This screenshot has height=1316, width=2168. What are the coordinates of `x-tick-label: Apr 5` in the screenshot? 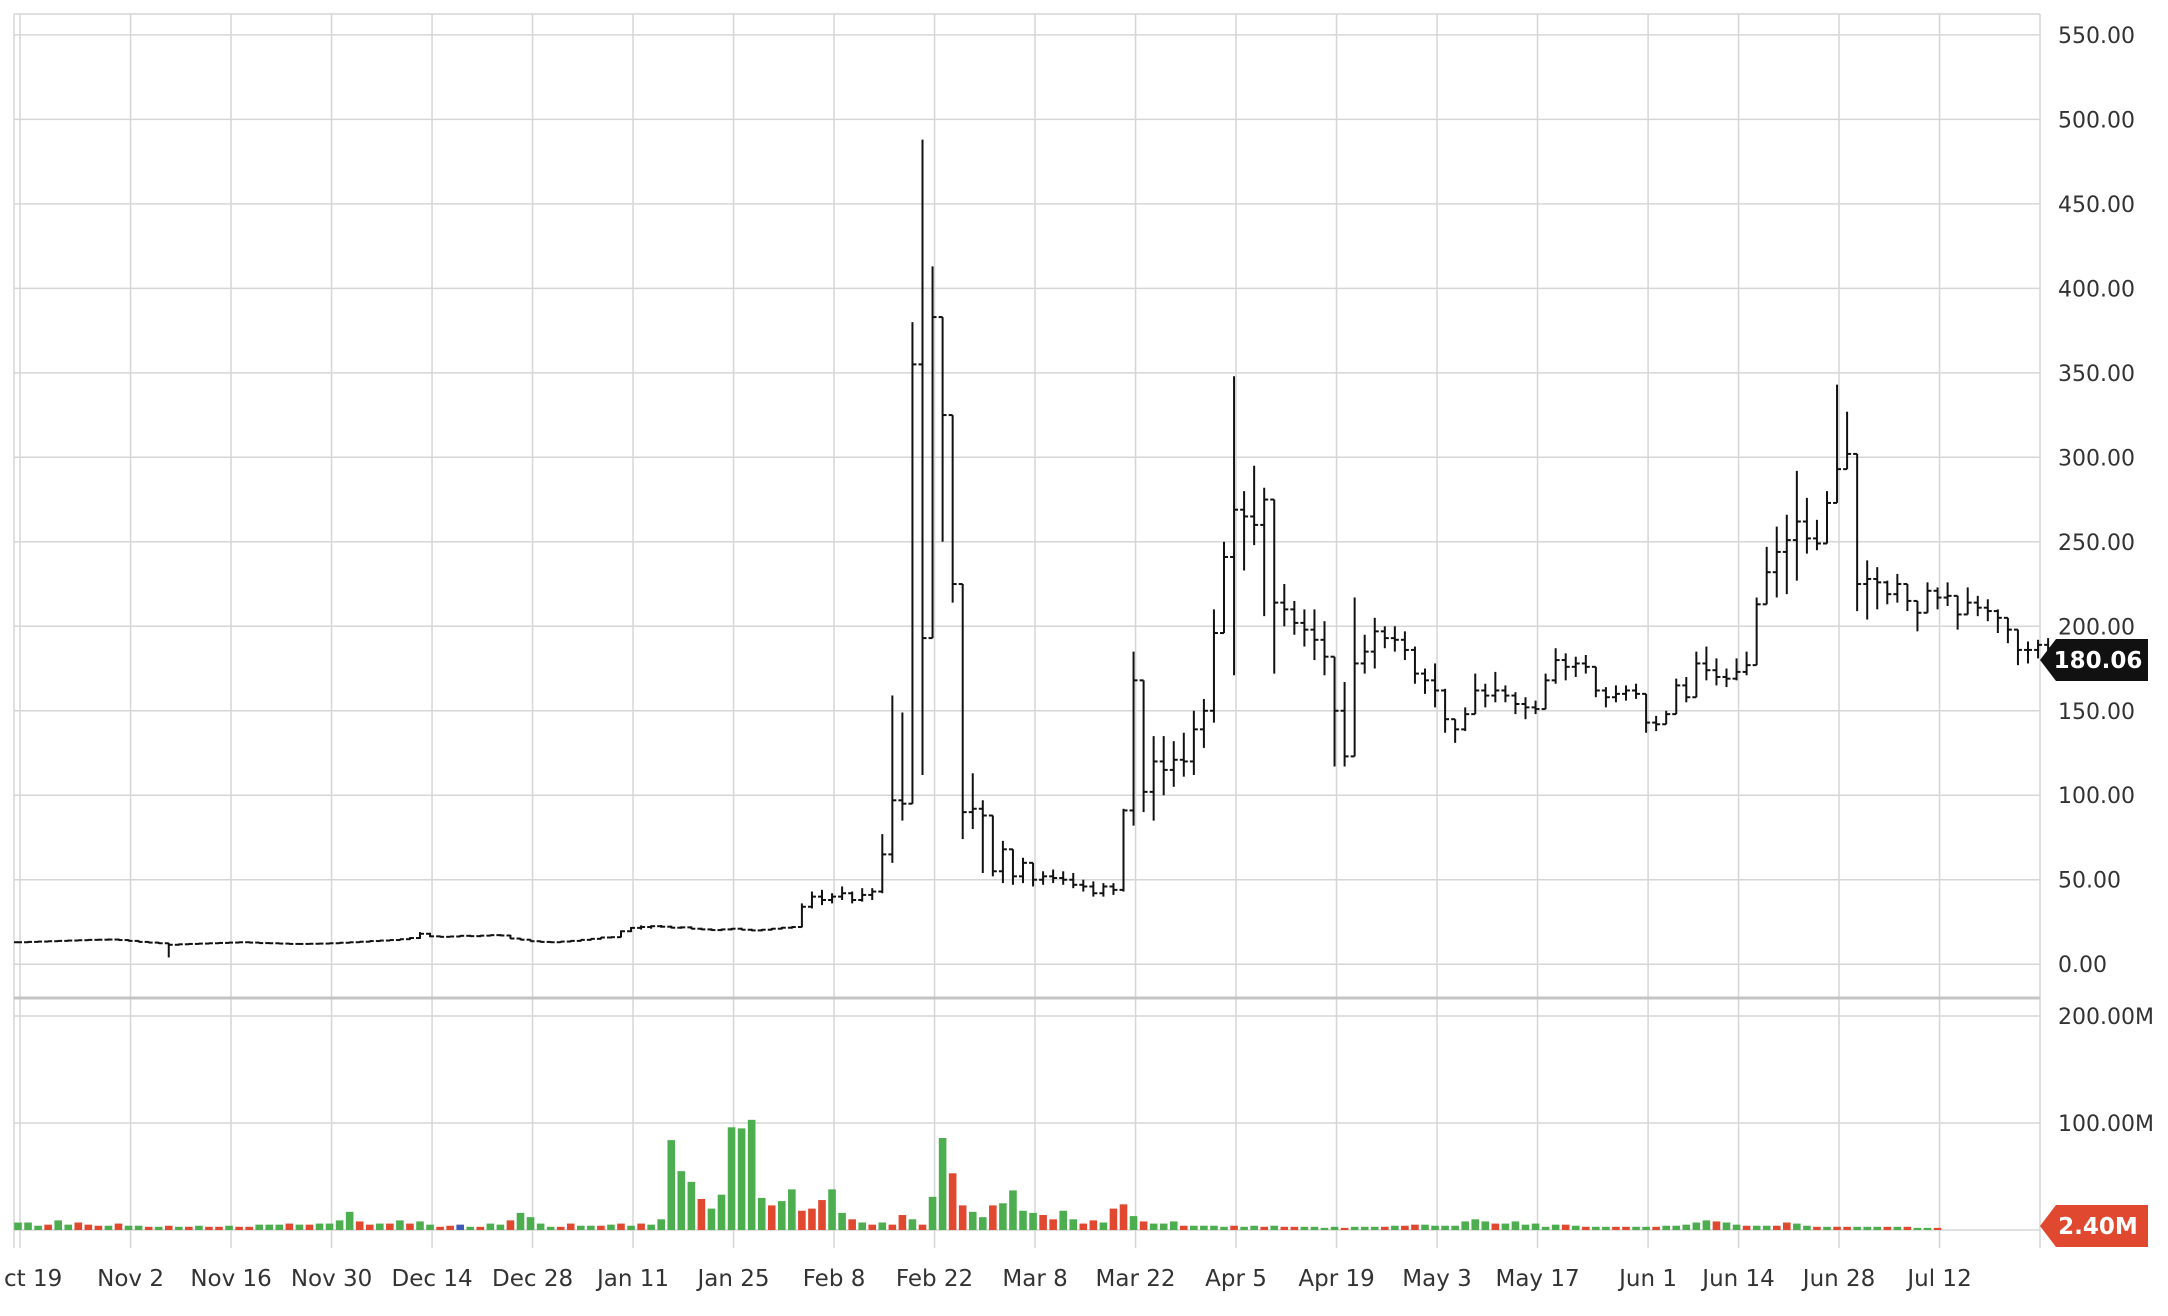 It's located at (1236, 1279).